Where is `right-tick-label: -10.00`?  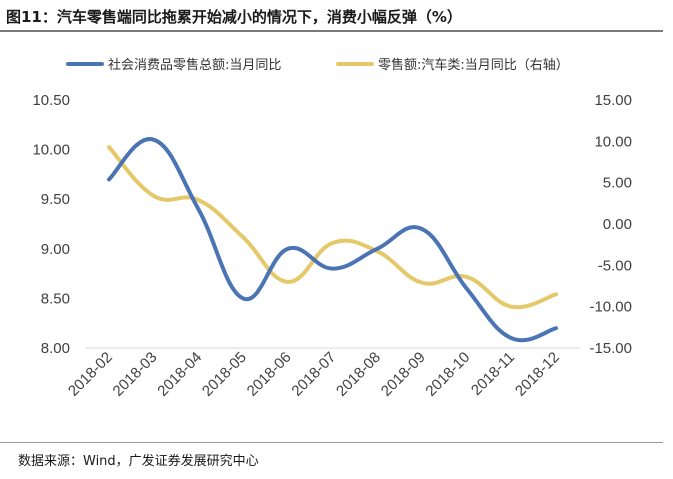
right-tick-label: -10.00 is located at coordinates (610, 307).